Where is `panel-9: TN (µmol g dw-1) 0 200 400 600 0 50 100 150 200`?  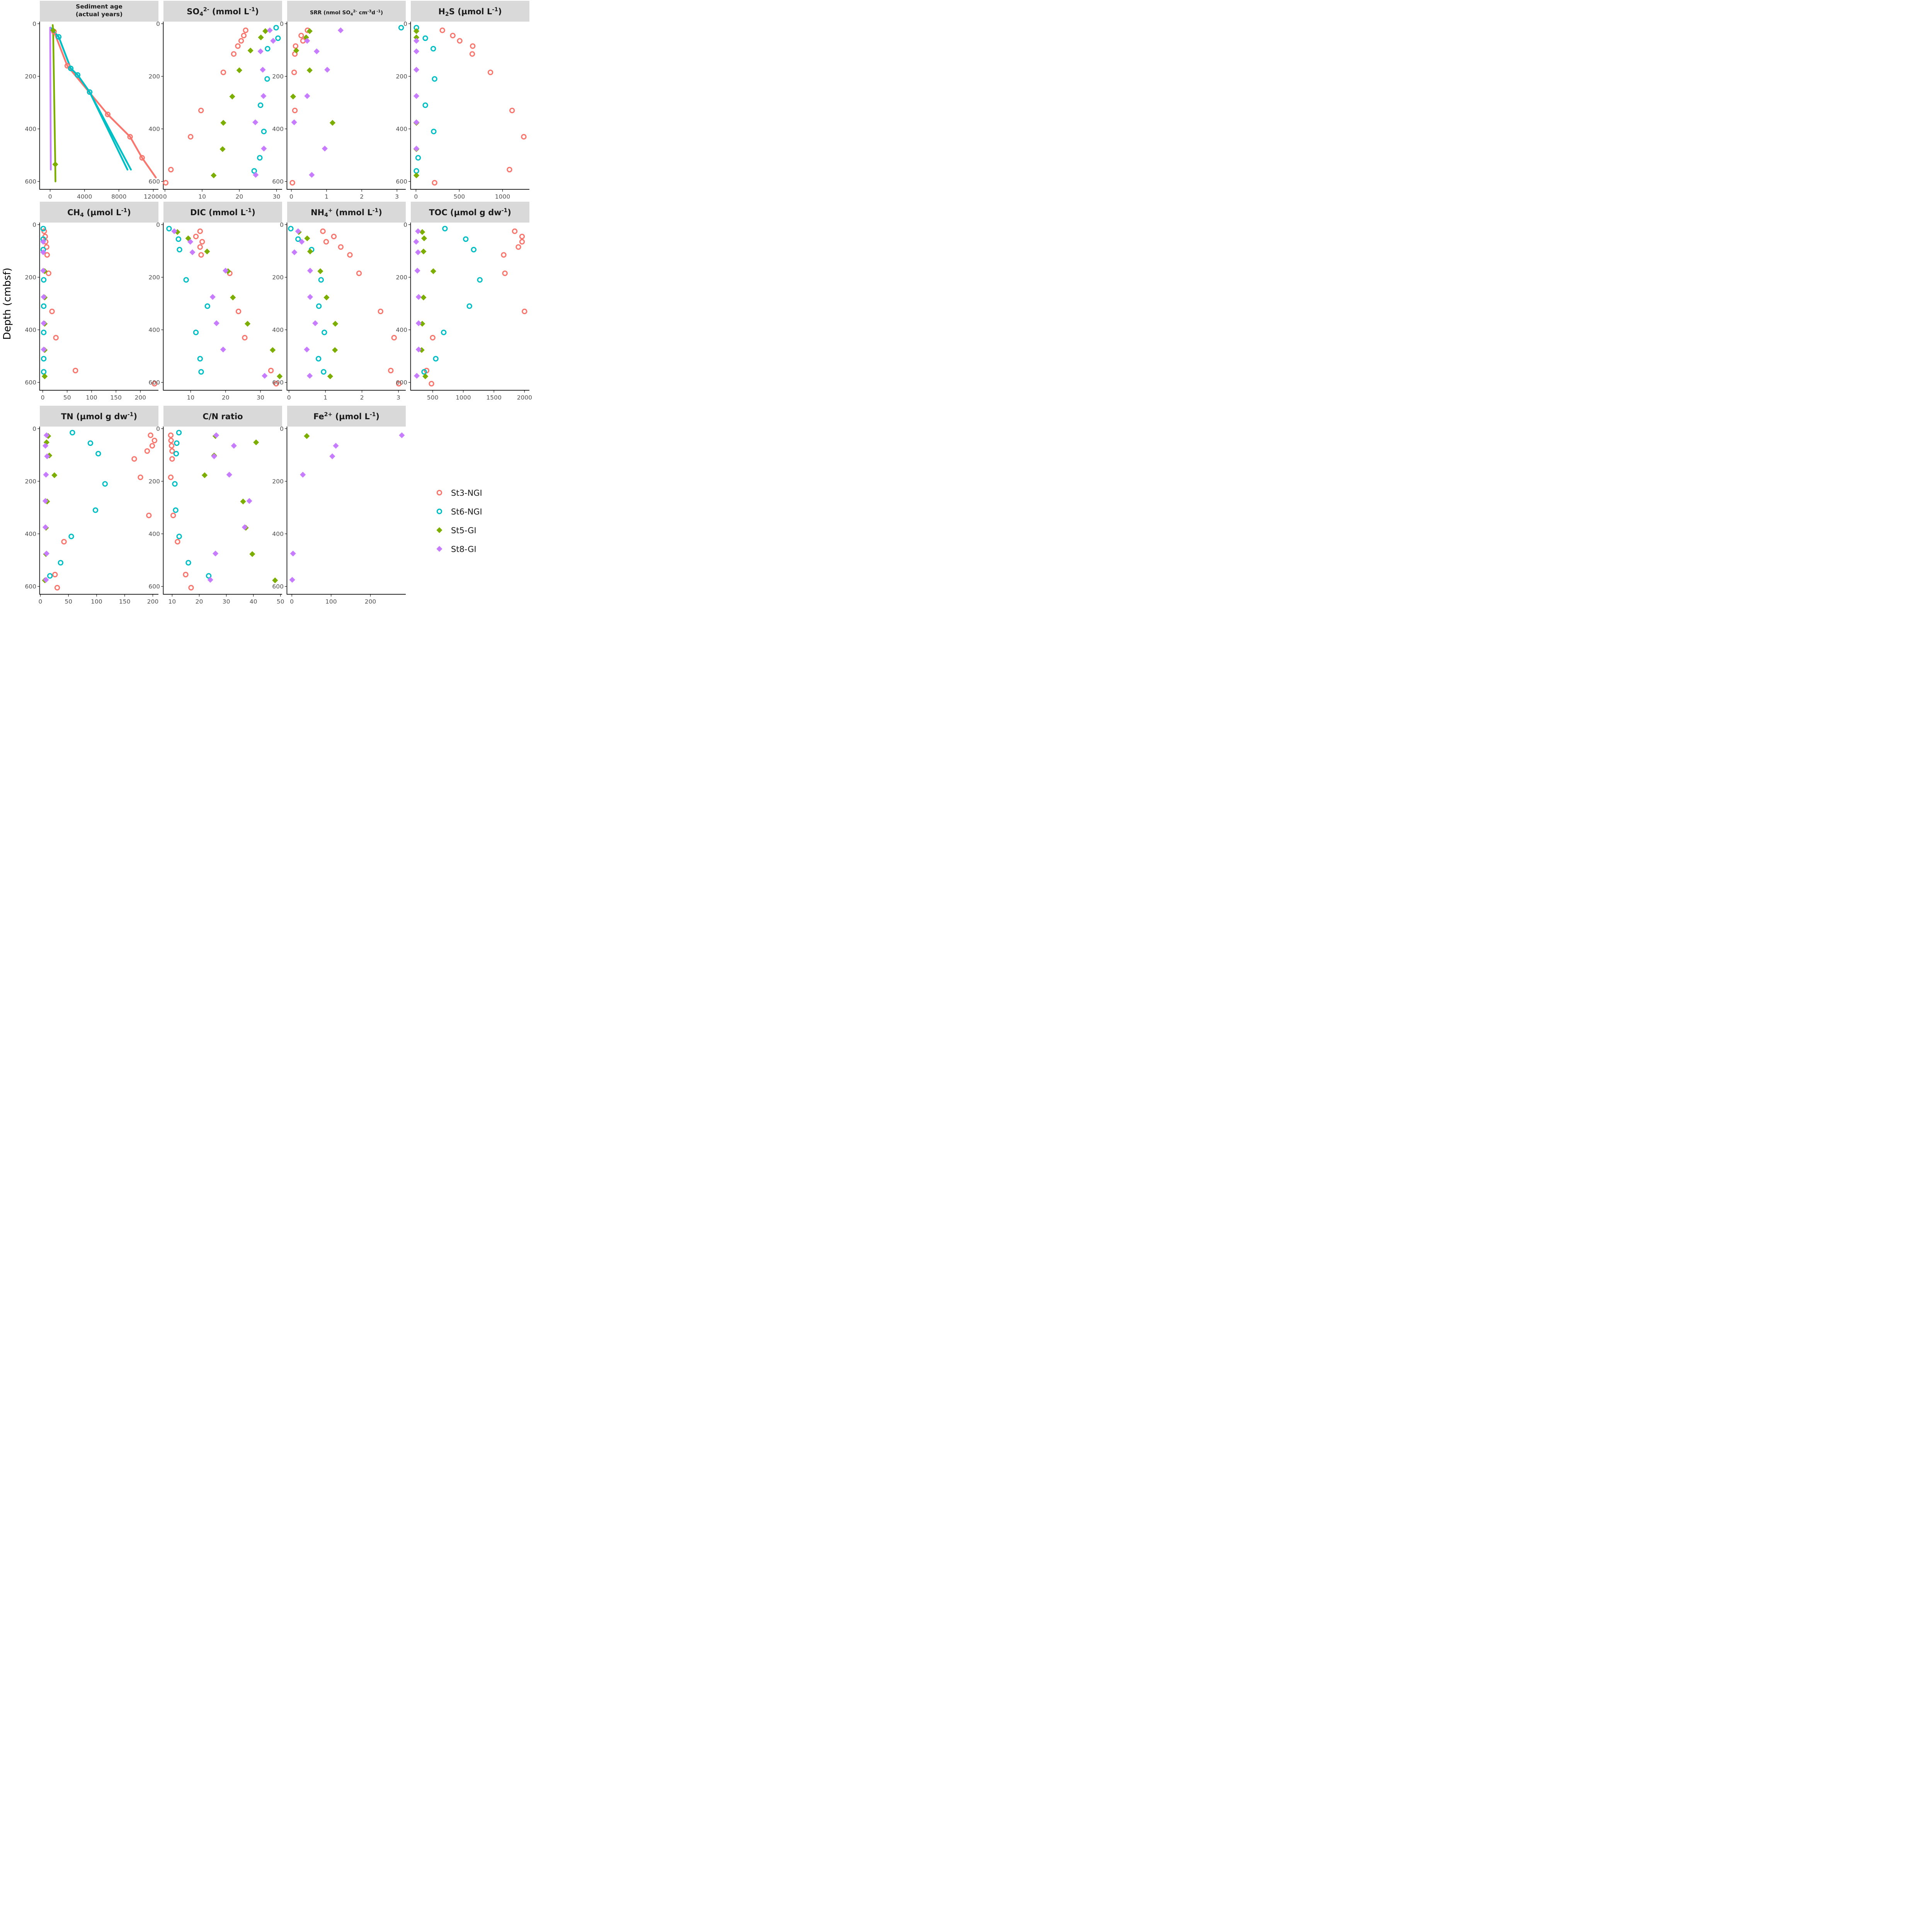 panel-9: TN (µmol g dw-1) 0 200 400 600 0 50 100 150 200 is located at coordinates (91, 506).